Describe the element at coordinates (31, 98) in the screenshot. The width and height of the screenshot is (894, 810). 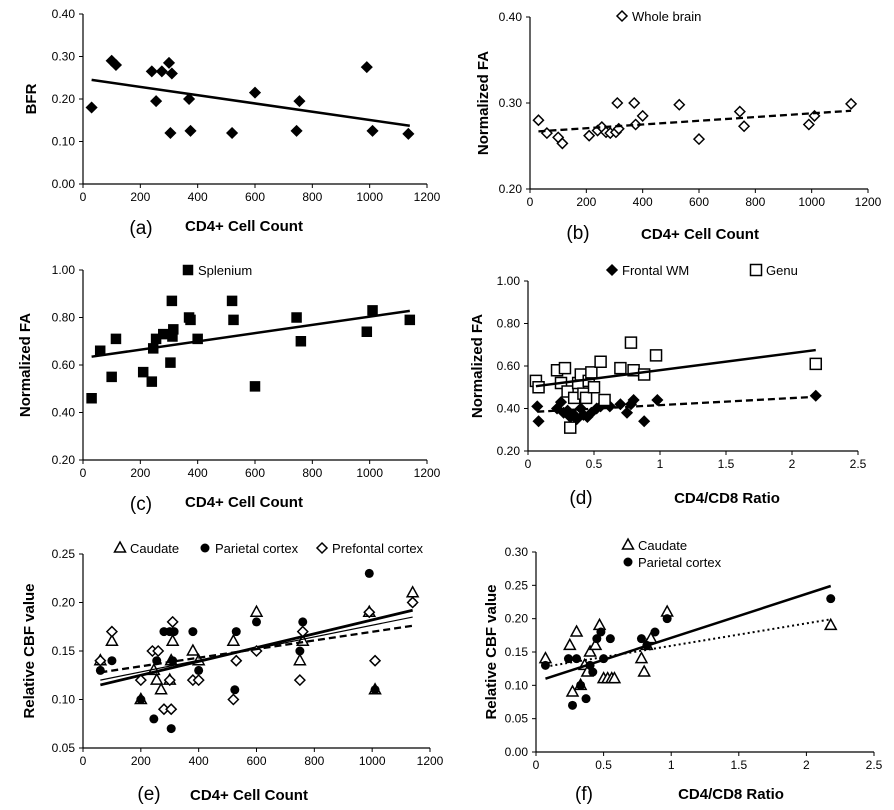
I see `y-axis-title: BFR` at that location.